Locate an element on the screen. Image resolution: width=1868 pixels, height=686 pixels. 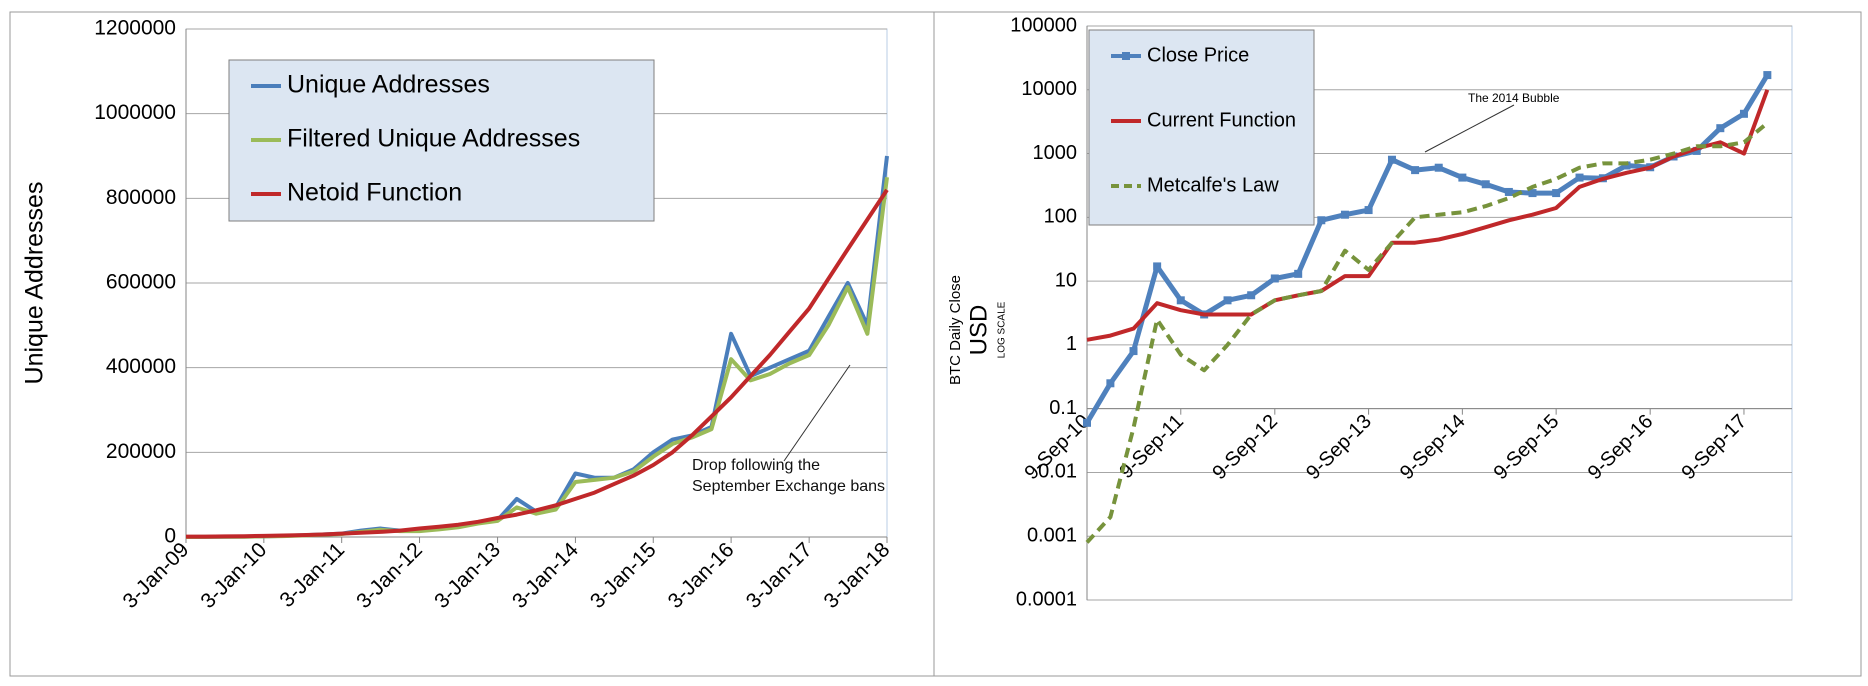
x-tick-label: 3-Jan-12 is located at coordinates (389, 575).